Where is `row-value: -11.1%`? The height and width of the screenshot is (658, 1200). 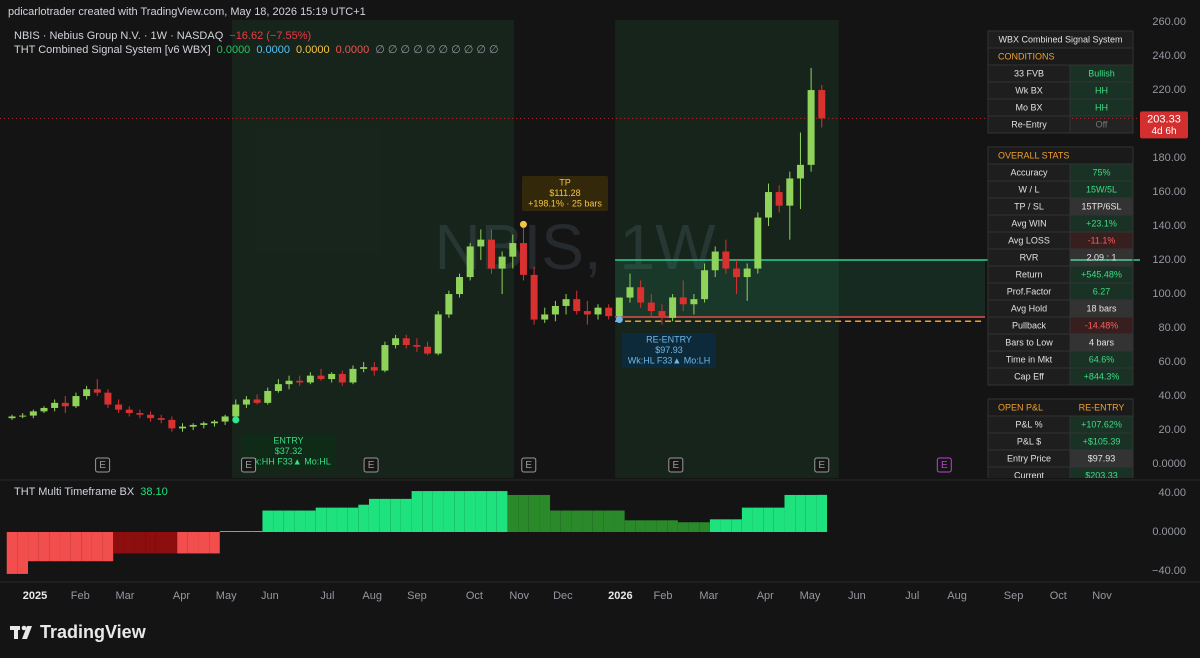
row-value: -11.1% is located at coordinates (1102, 240).